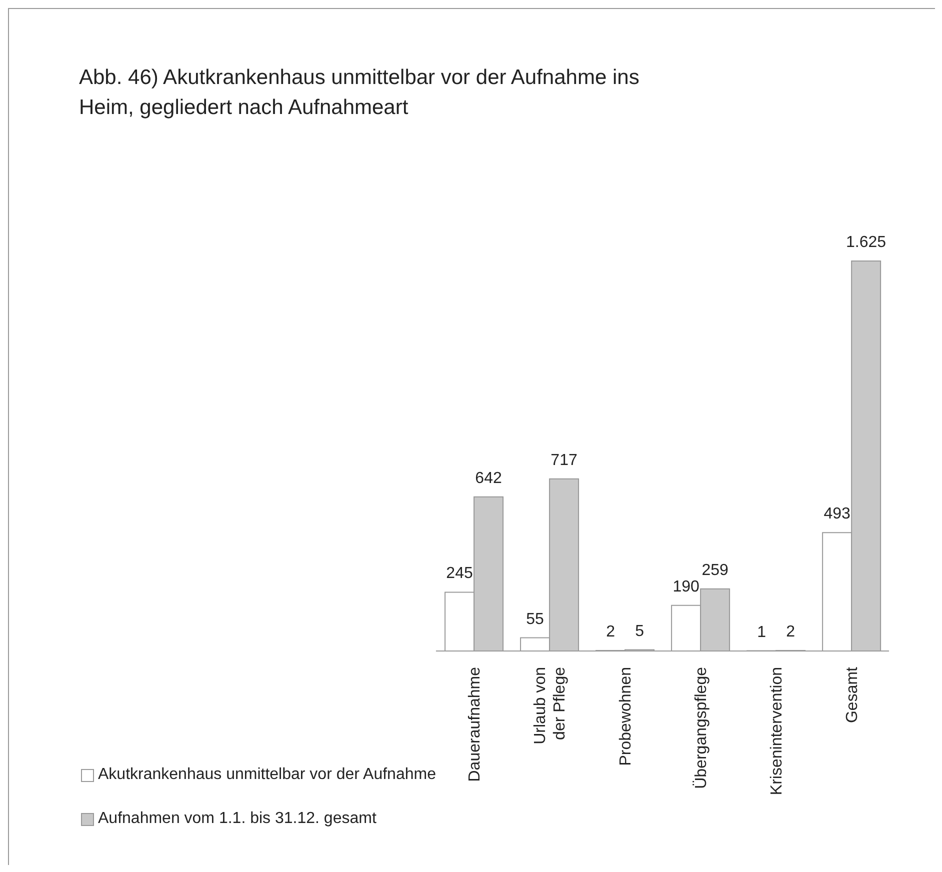  I want to click on data-label: 55, so click(535, 619).